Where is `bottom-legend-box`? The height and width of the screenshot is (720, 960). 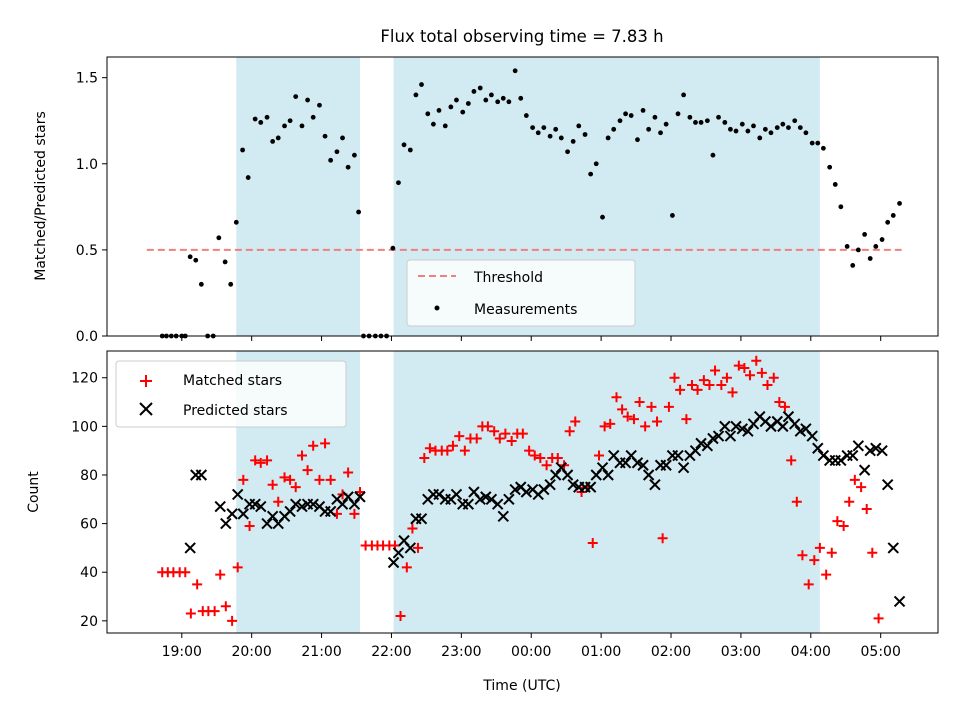
bottom-legend-box is located at coordinates (231, 394).